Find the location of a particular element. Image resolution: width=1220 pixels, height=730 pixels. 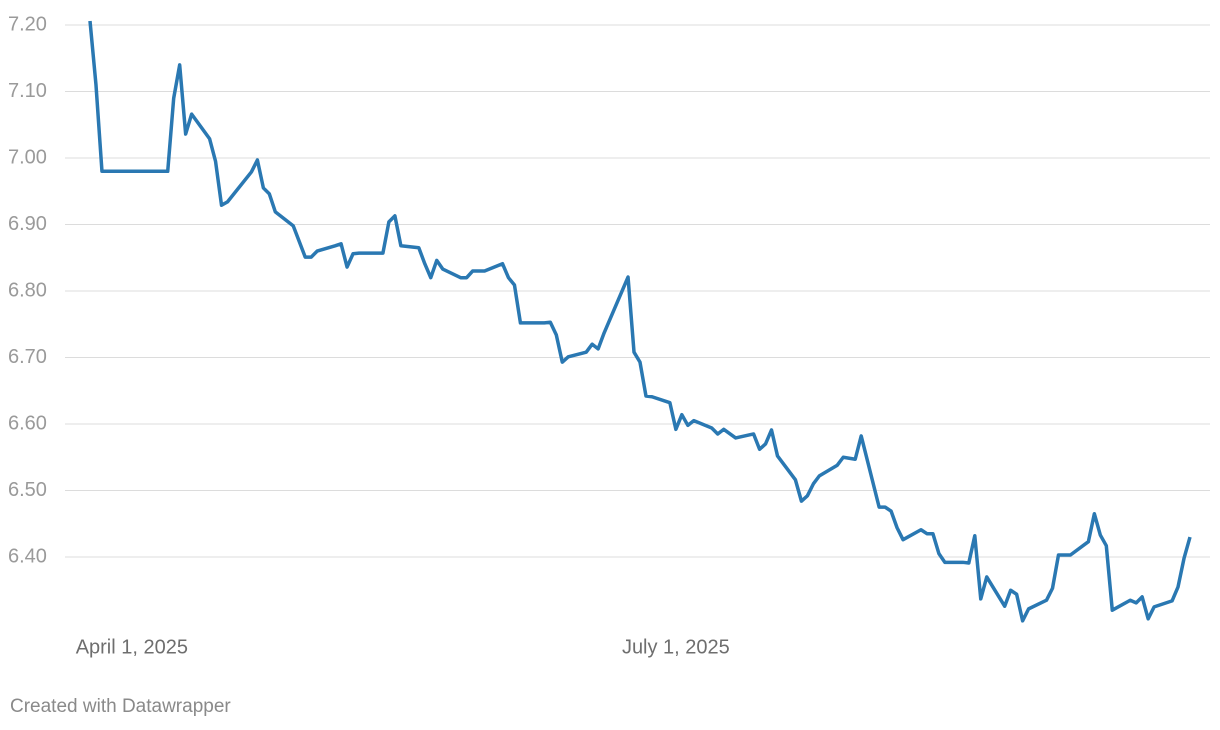

x-tick-label: July 1, 2025 is located at coordinates (676, 647).